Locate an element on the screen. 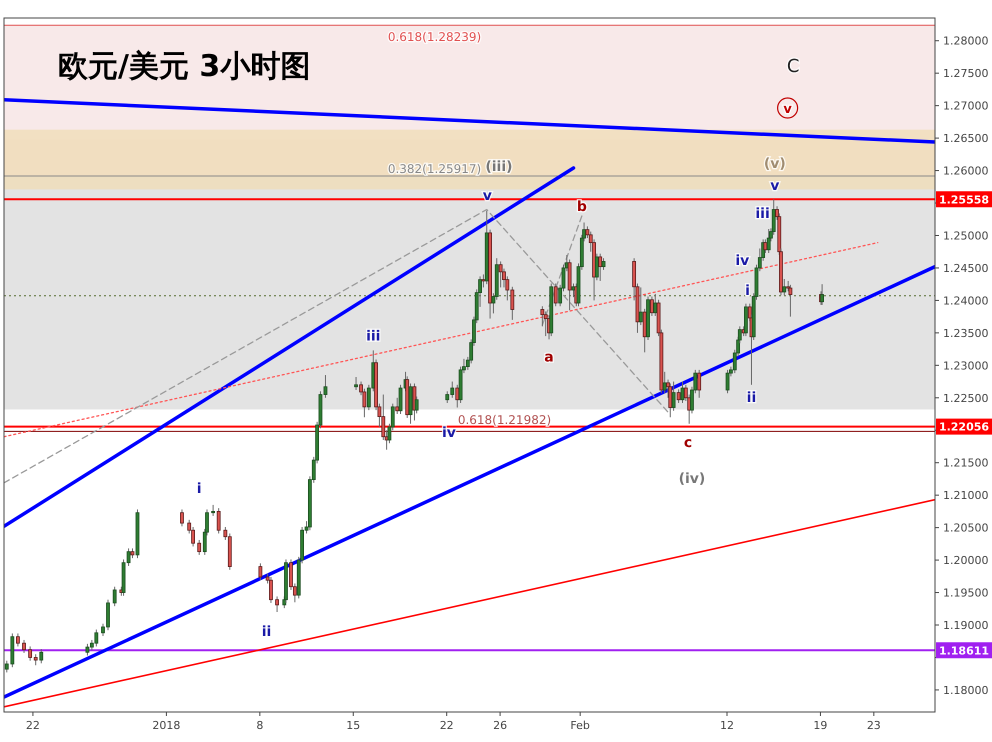  x-tick-label: Feb is located at coordinates (580, 725).